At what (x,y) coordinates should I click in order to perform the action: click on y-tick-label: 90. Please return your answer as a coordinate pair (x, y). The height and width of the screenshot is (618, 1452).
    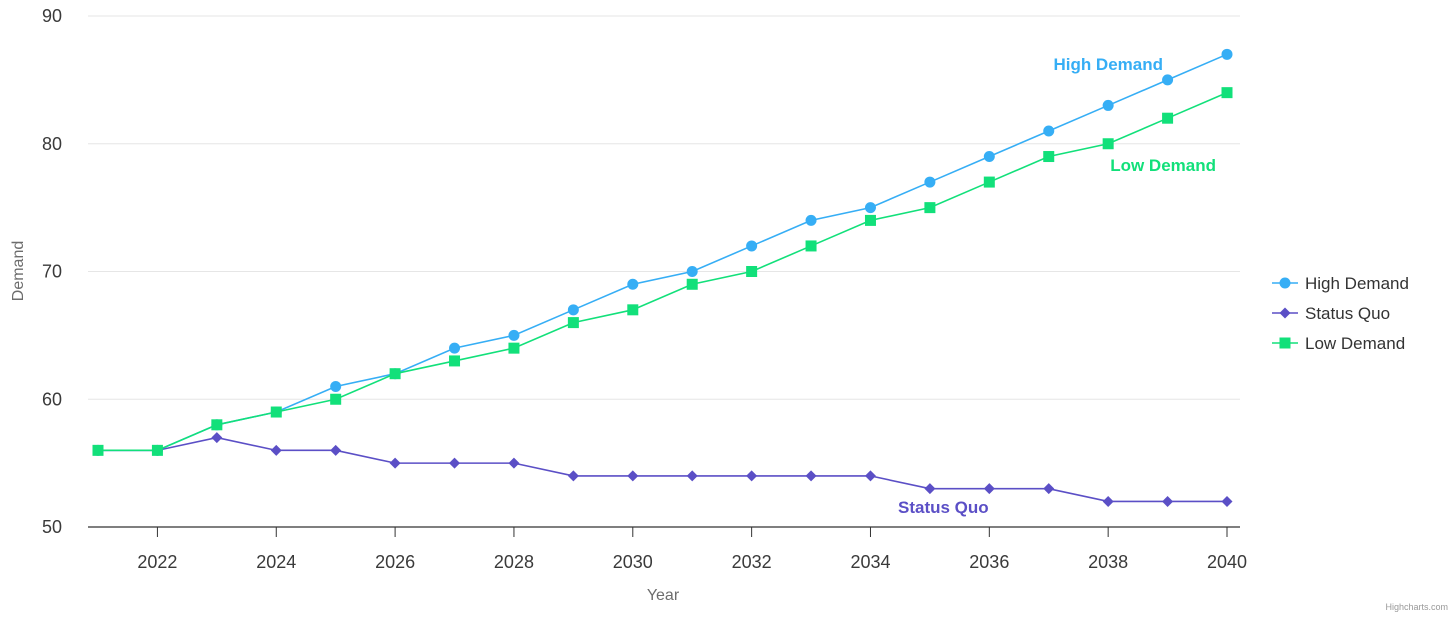
    Looking at the image, I should click on (52, 16).